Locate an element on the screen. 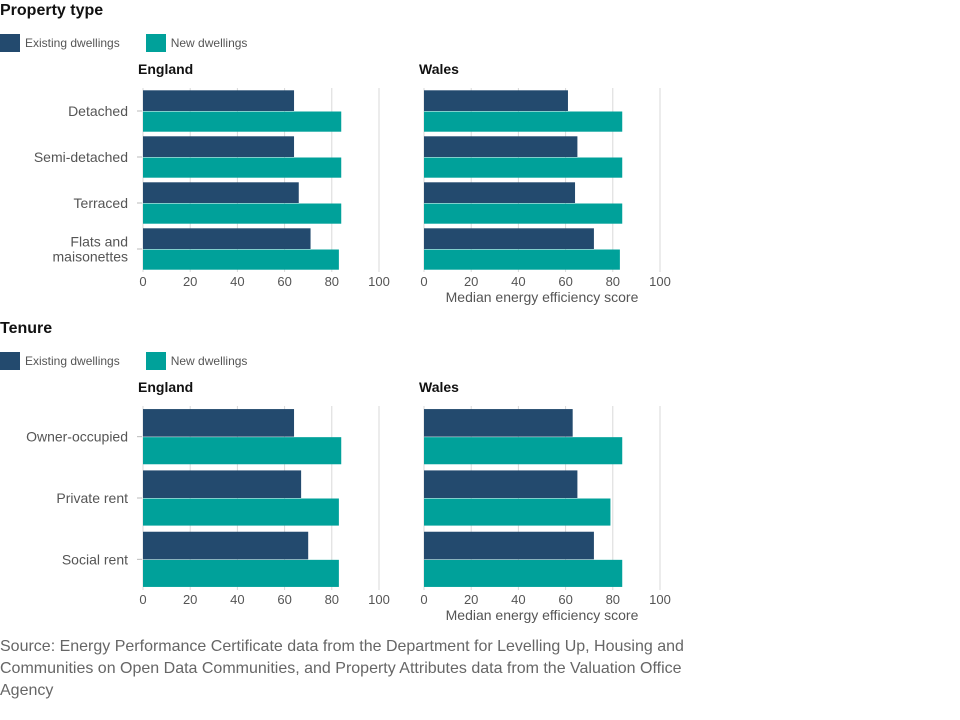  legend-property-type: Existing dwellings New dwellings is located at coordinates (136, 43).